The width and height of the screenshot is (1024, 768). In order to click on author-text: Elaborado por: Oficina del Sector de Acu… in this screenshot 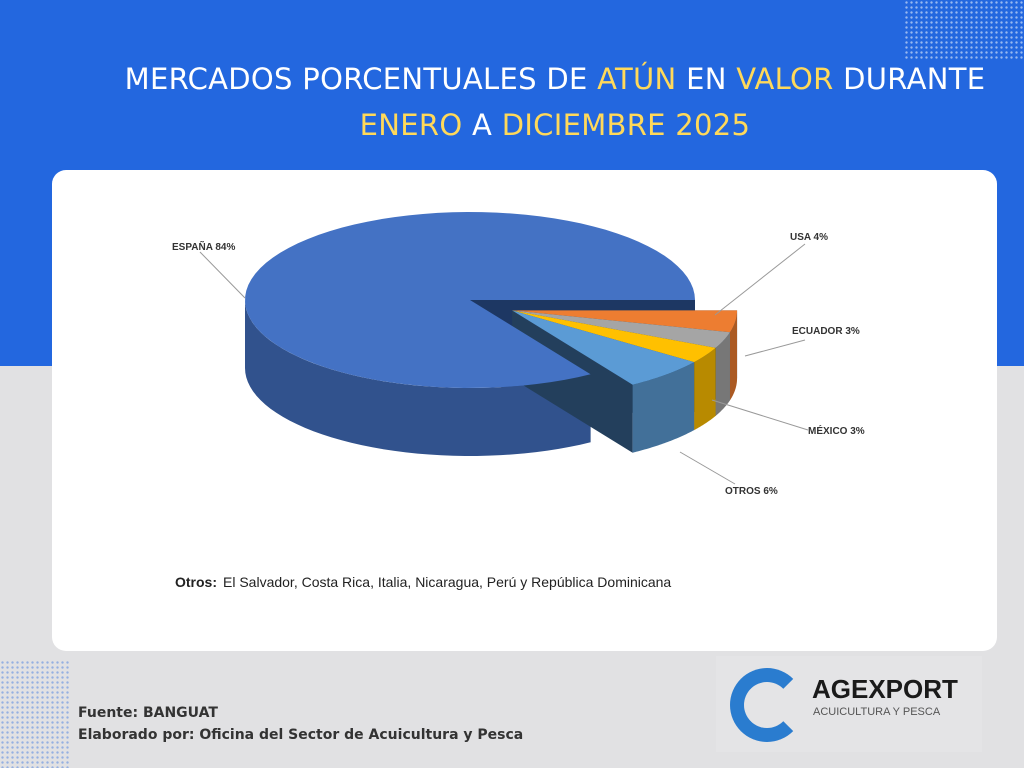, I will do `click(301, 735)`.